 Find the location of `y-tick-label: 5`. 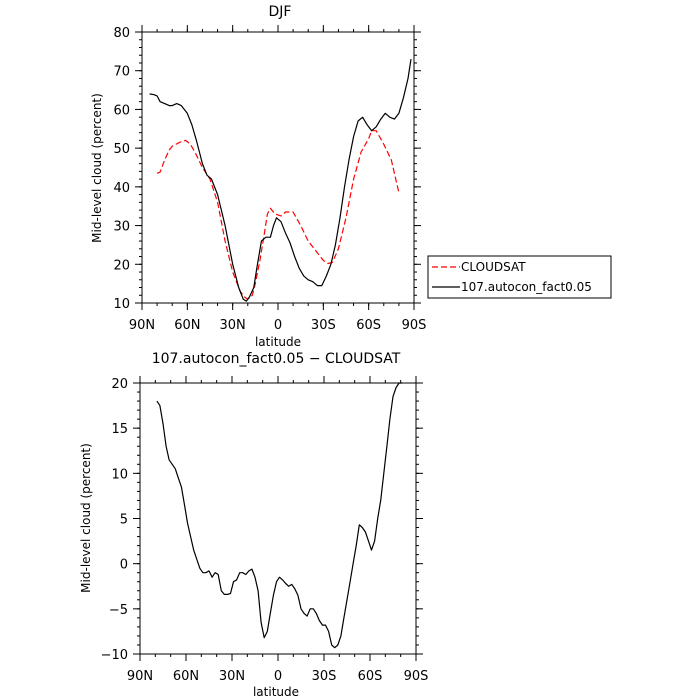

y-tick-label: 5 is located at coordinates (124, 520).